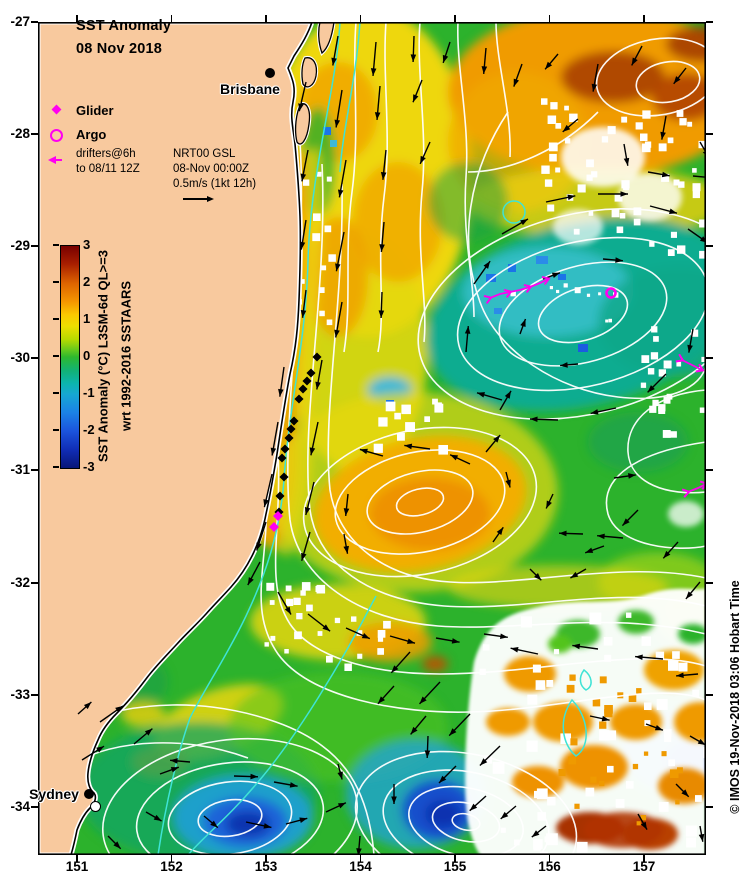 The width and height of the screenshot is (747, 888). I want to click on y-tick-label: -33, so click(20, 694).